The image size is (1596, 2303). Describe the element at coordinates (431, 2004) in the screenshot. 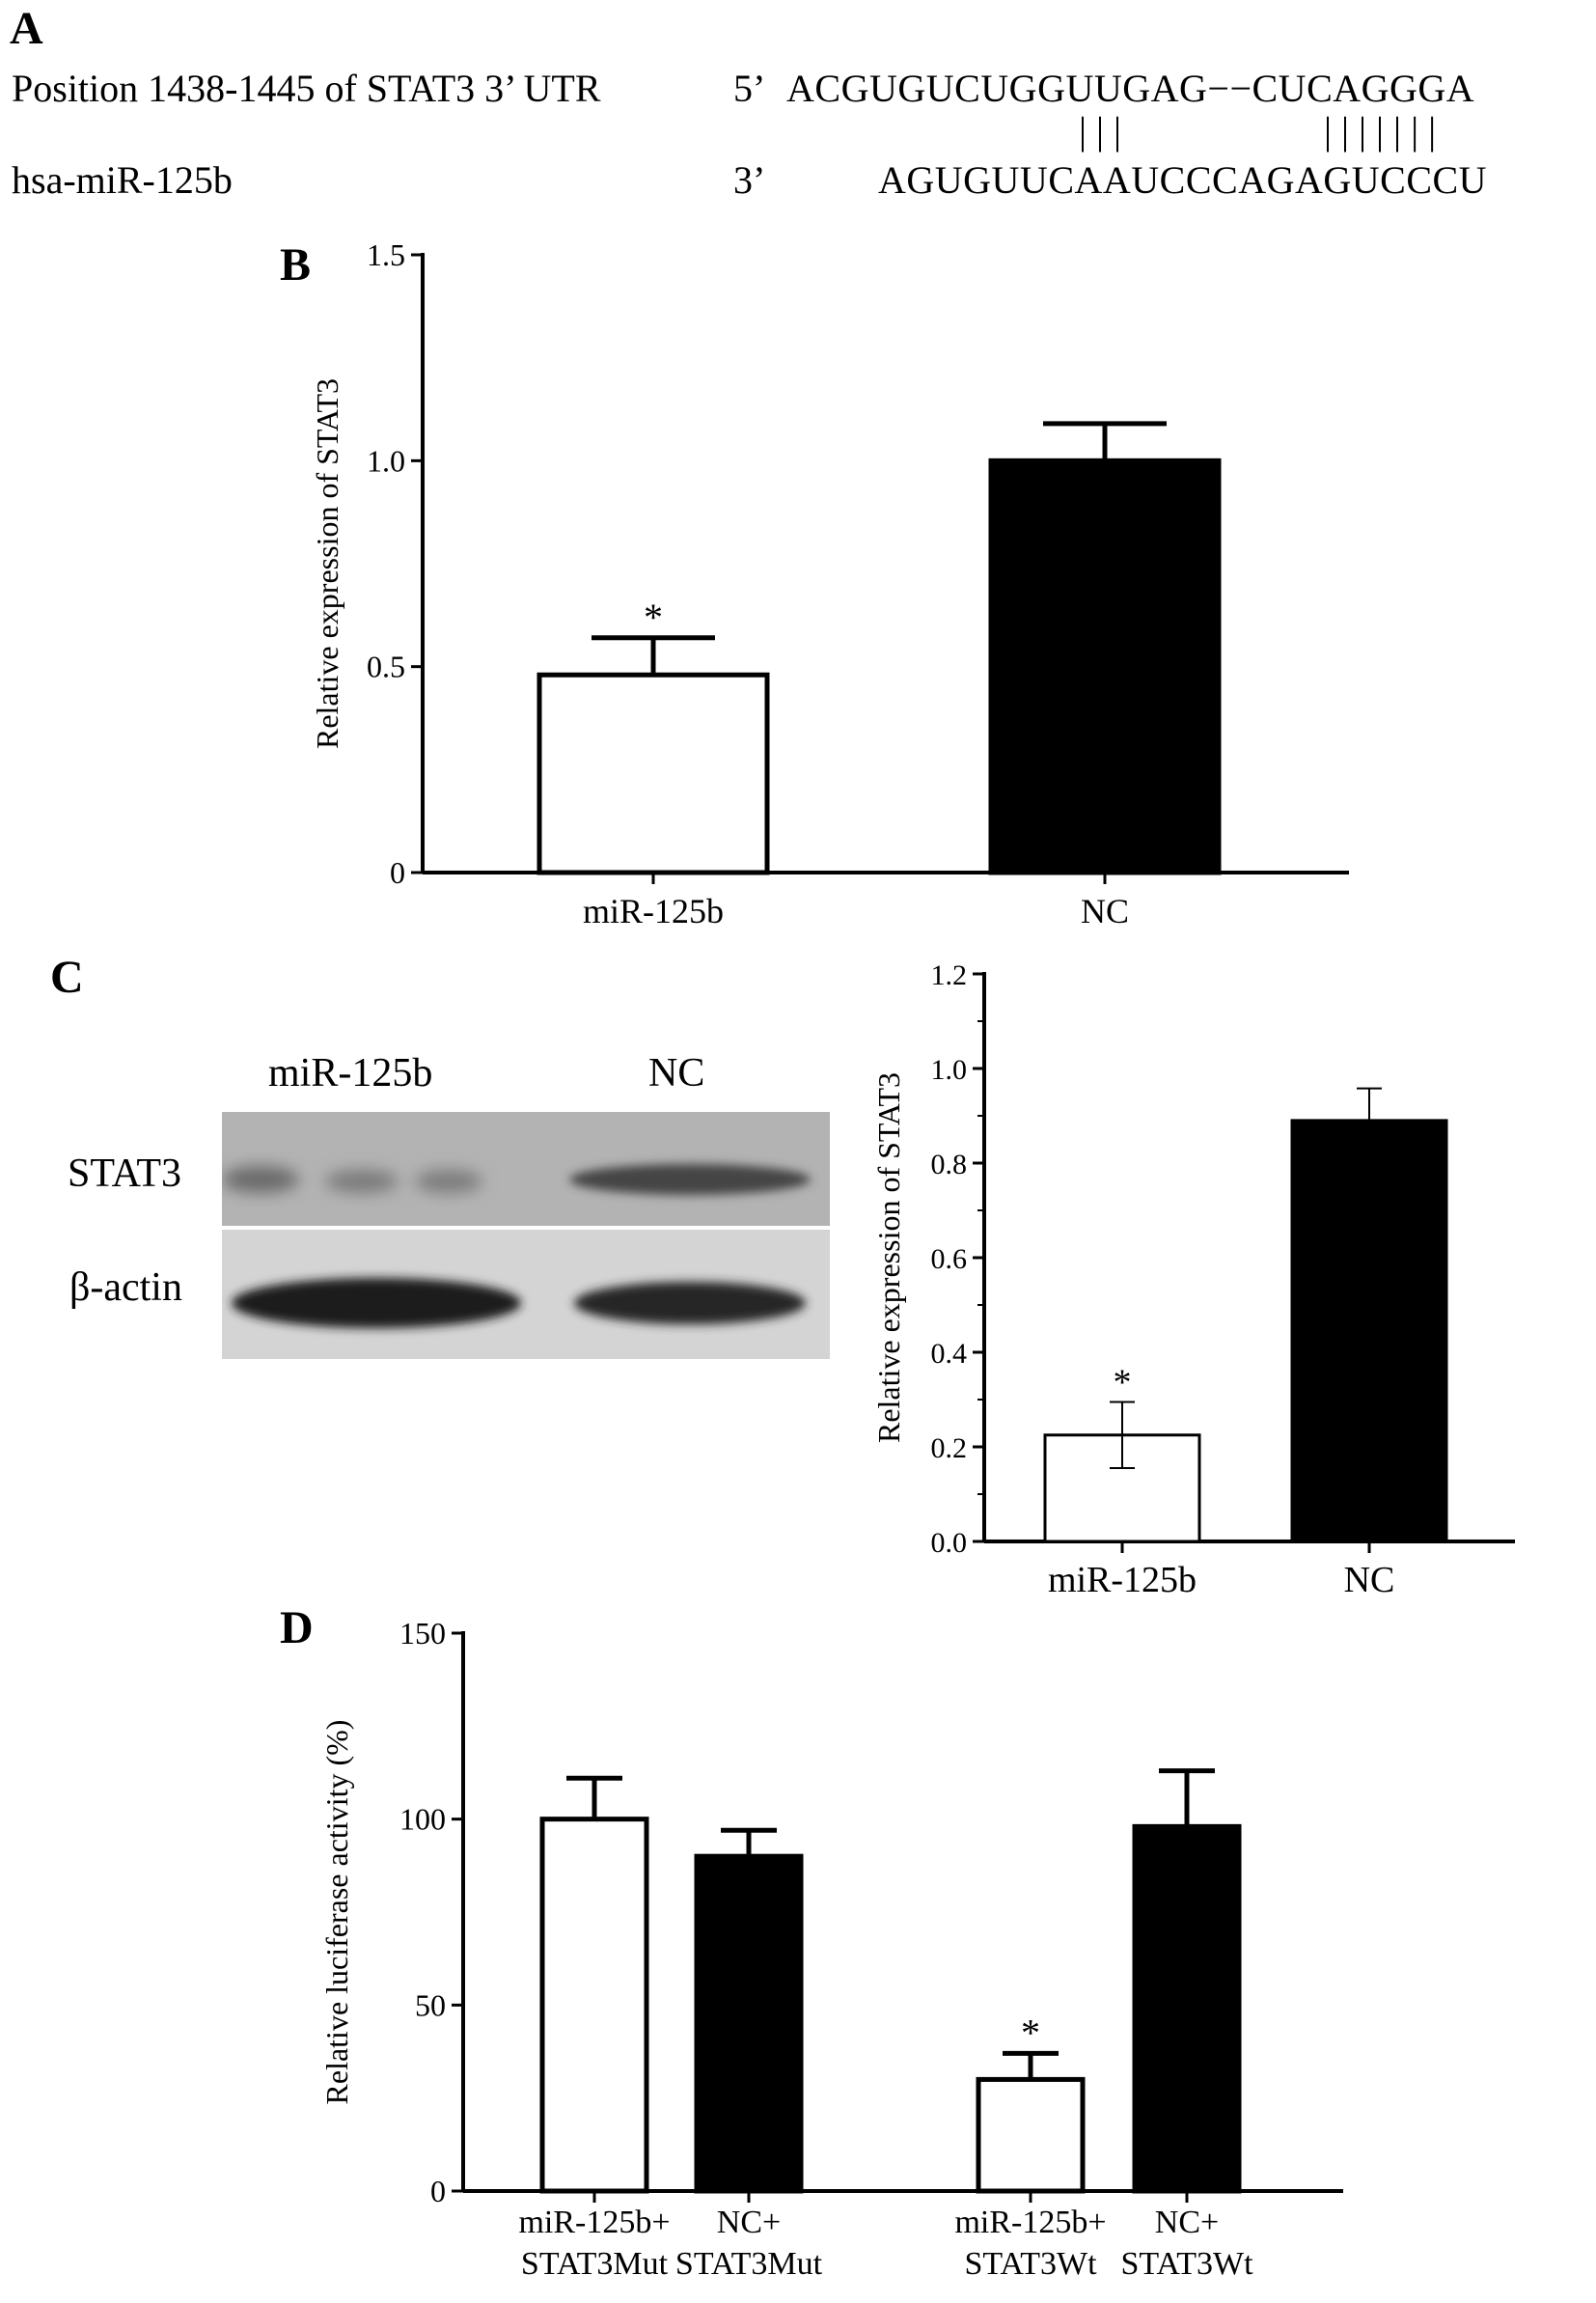

I see `y-tick-label: 50` at that location.